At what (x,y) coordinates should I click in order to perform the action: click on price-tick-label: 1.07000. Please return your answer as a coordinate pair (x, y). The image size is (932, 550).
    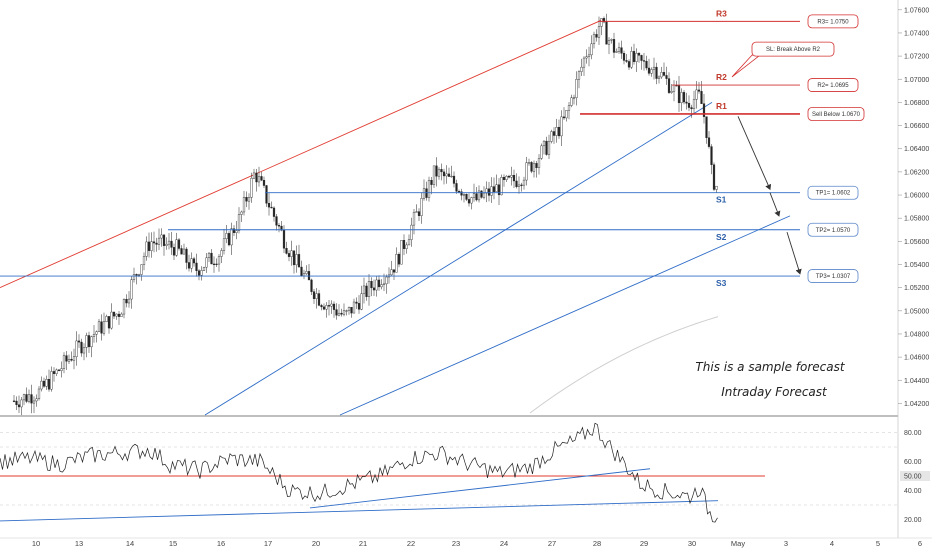
    Looking at the image, I should click on (916, 80).